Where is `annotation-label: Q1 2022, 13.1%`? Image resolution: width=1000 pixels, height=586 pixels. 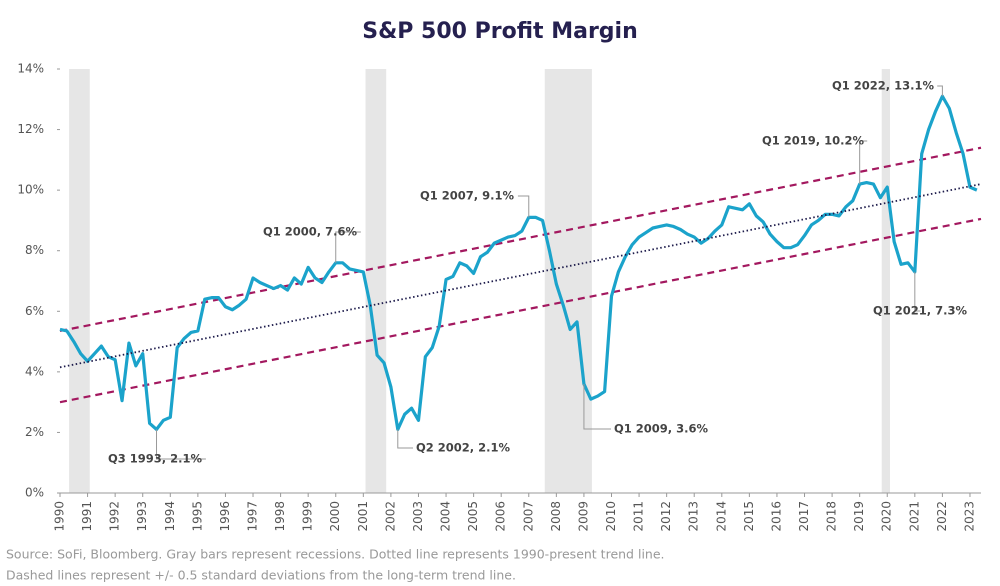 annotation-label: Q1 2022, 13.1% is located at coordinates (883, 86).